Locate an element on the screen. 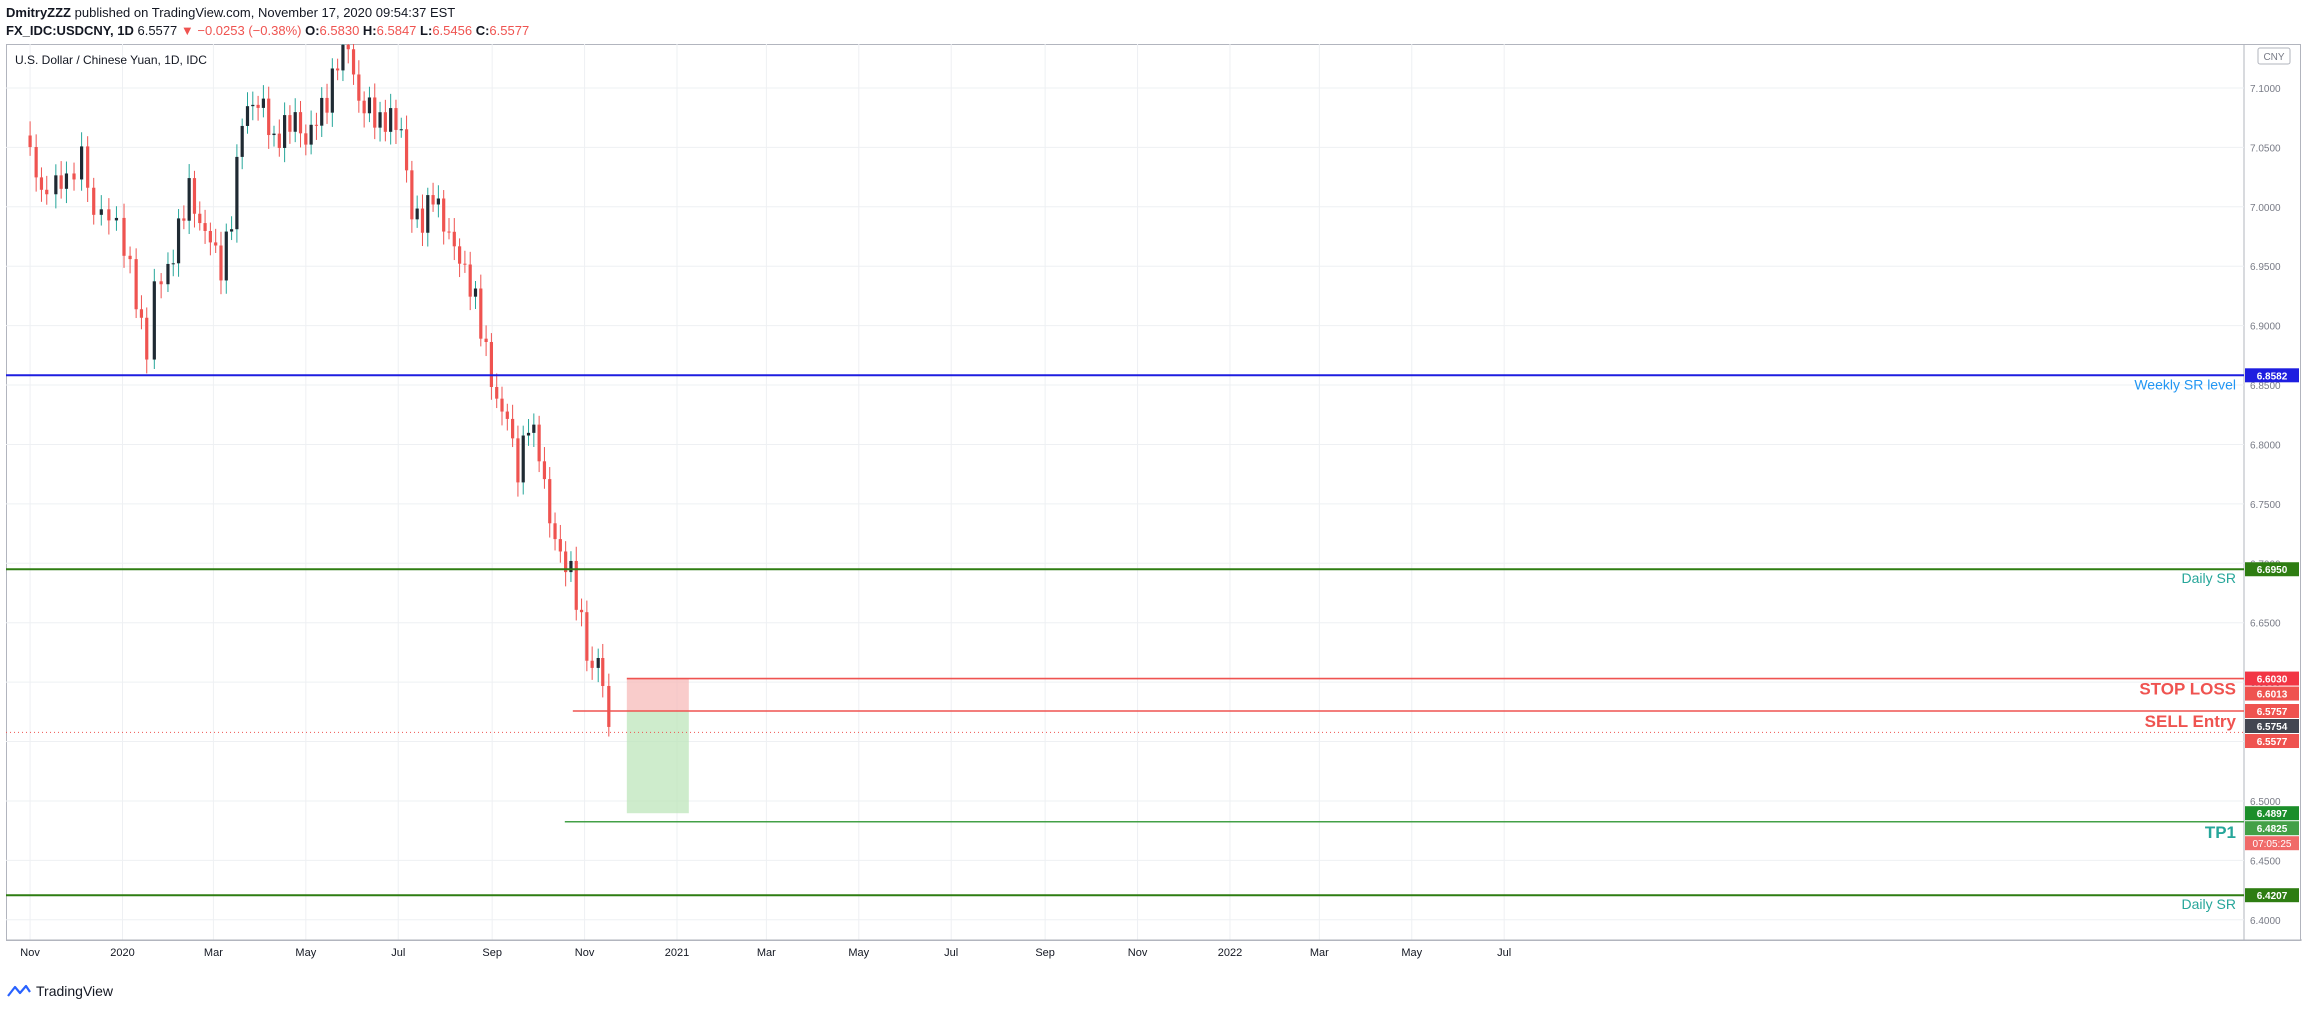 This screenshot has height=1010, width=2308. y-tick-label: 6.8500 is located at coordinates (2265, 386).